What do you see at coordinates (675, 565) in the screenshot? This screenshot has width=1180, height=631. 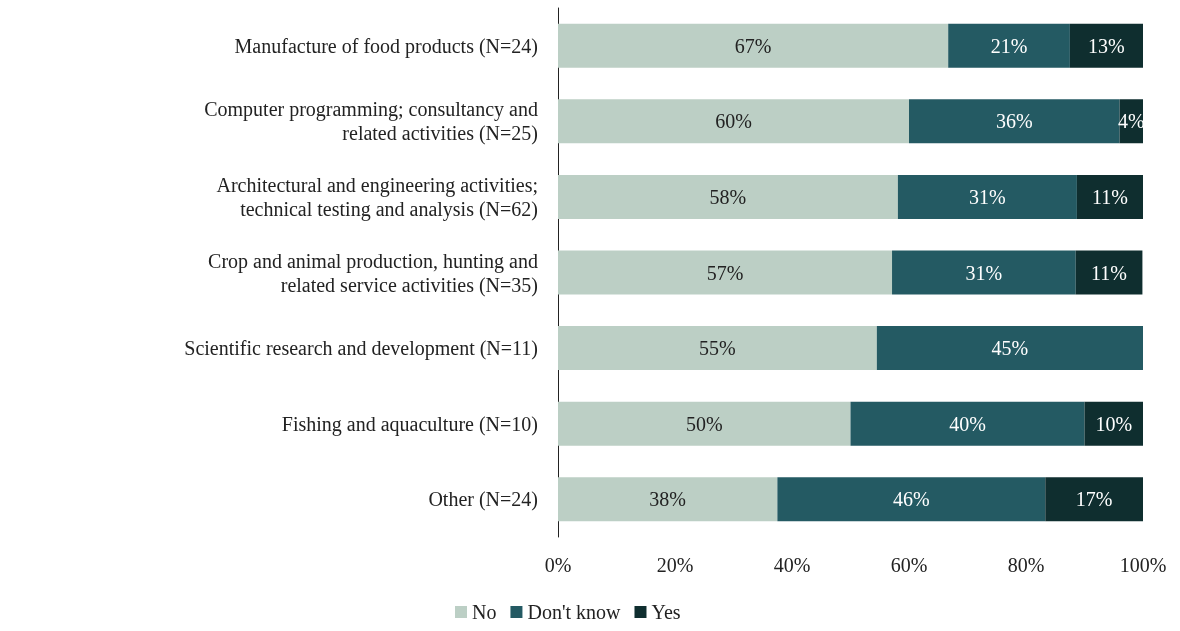 I see `x-tick-label: 20%` at bounding box center [675, 565].